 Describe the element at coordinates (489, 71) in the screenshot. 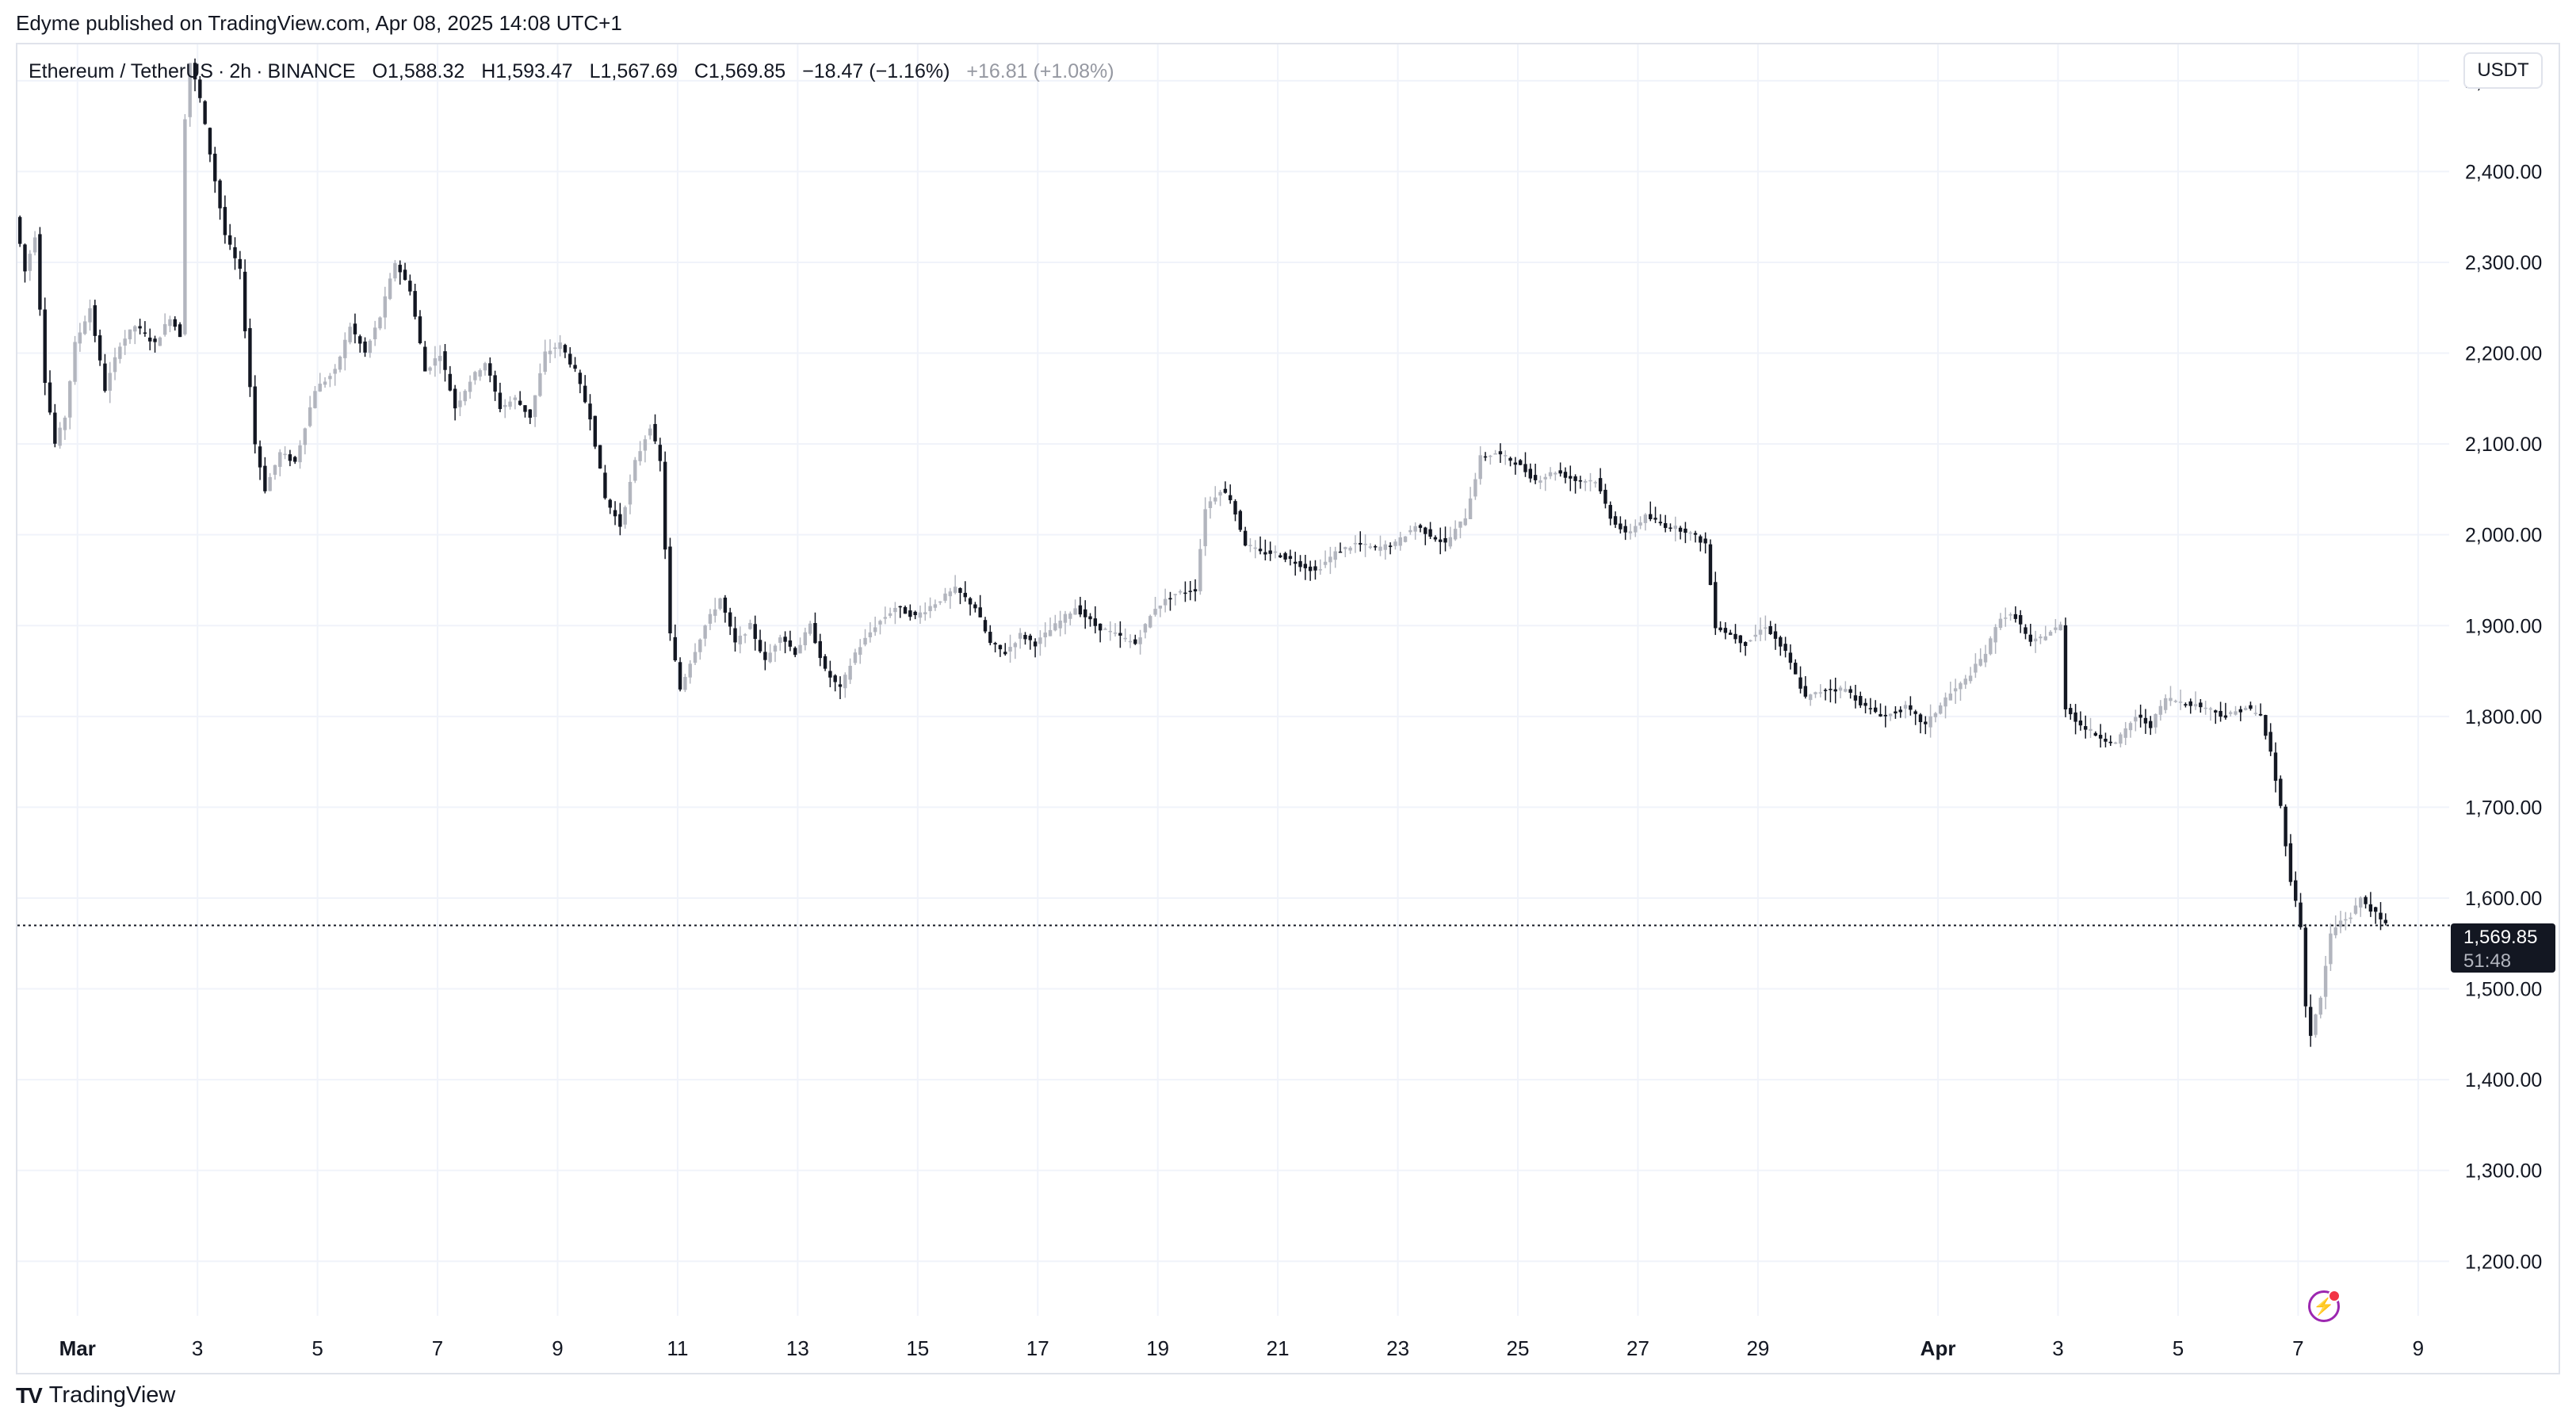

I see `high-label: H` at that location.